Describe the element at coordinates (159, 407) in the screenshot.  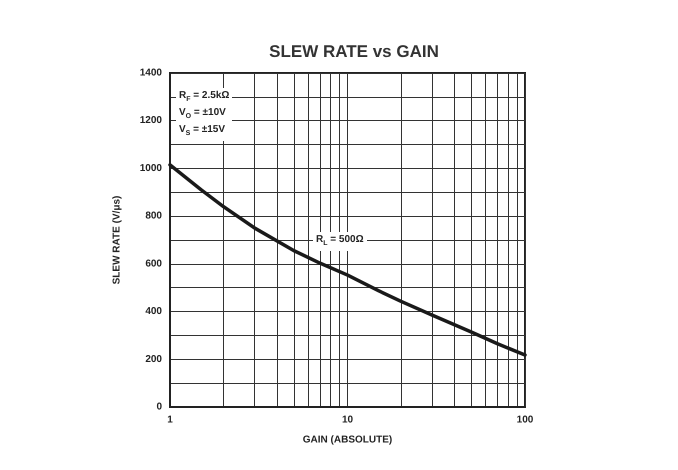
I see `y-tick-label: 0` at that location.